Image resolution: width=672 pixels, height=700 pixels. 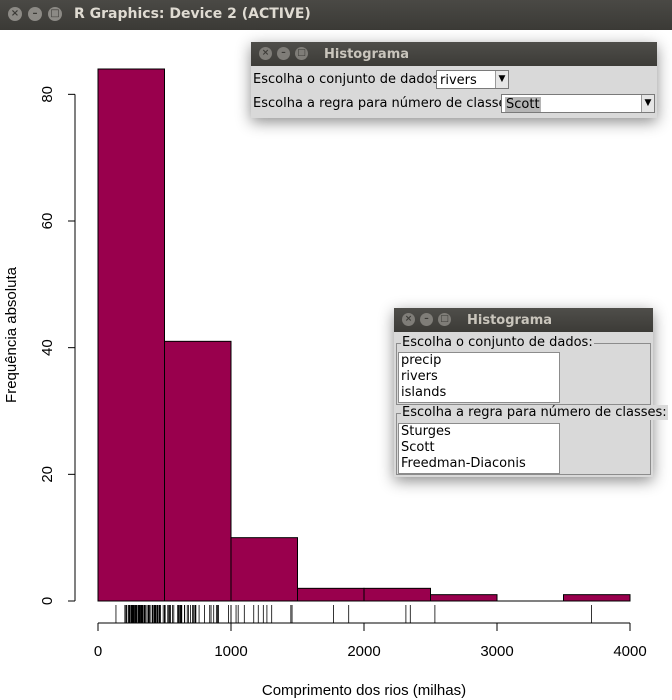 I want to click on rule-listbox: Sturges Scott Freedman-Diaconis, so click(x=479, y=448).